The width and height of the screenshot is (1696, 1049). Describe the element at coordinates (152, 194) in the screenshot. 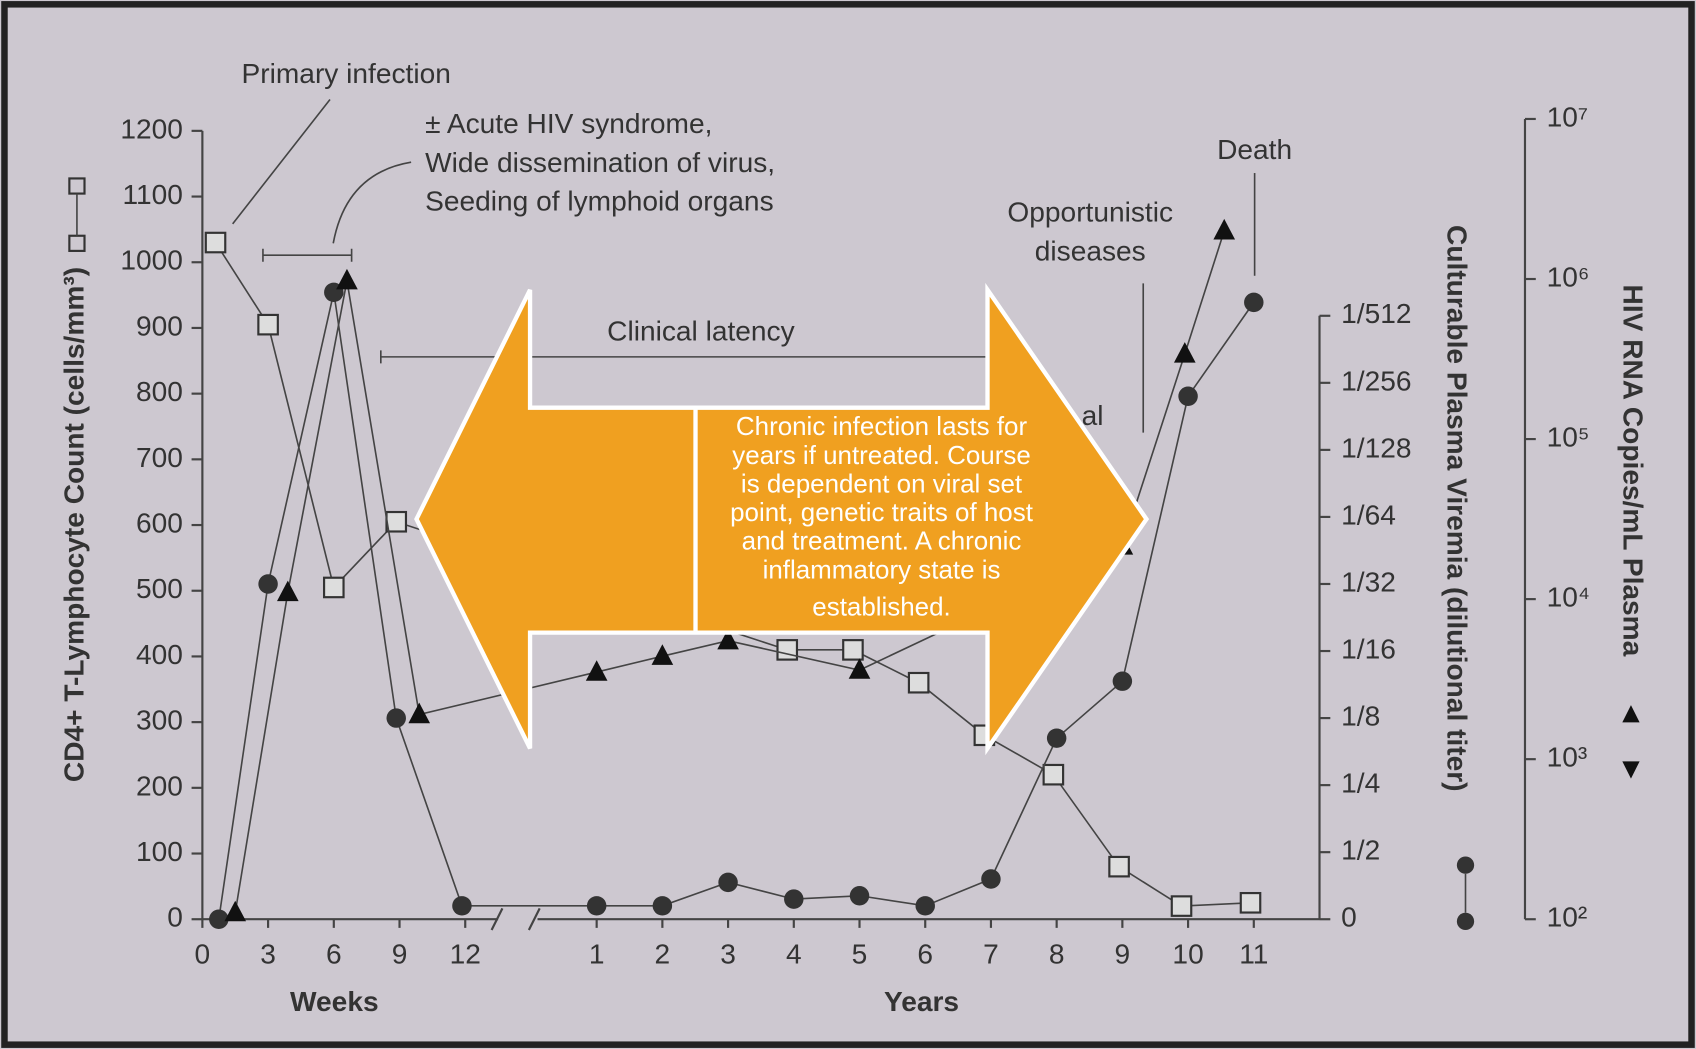

I see `y-tick-label: 1100` at that location.